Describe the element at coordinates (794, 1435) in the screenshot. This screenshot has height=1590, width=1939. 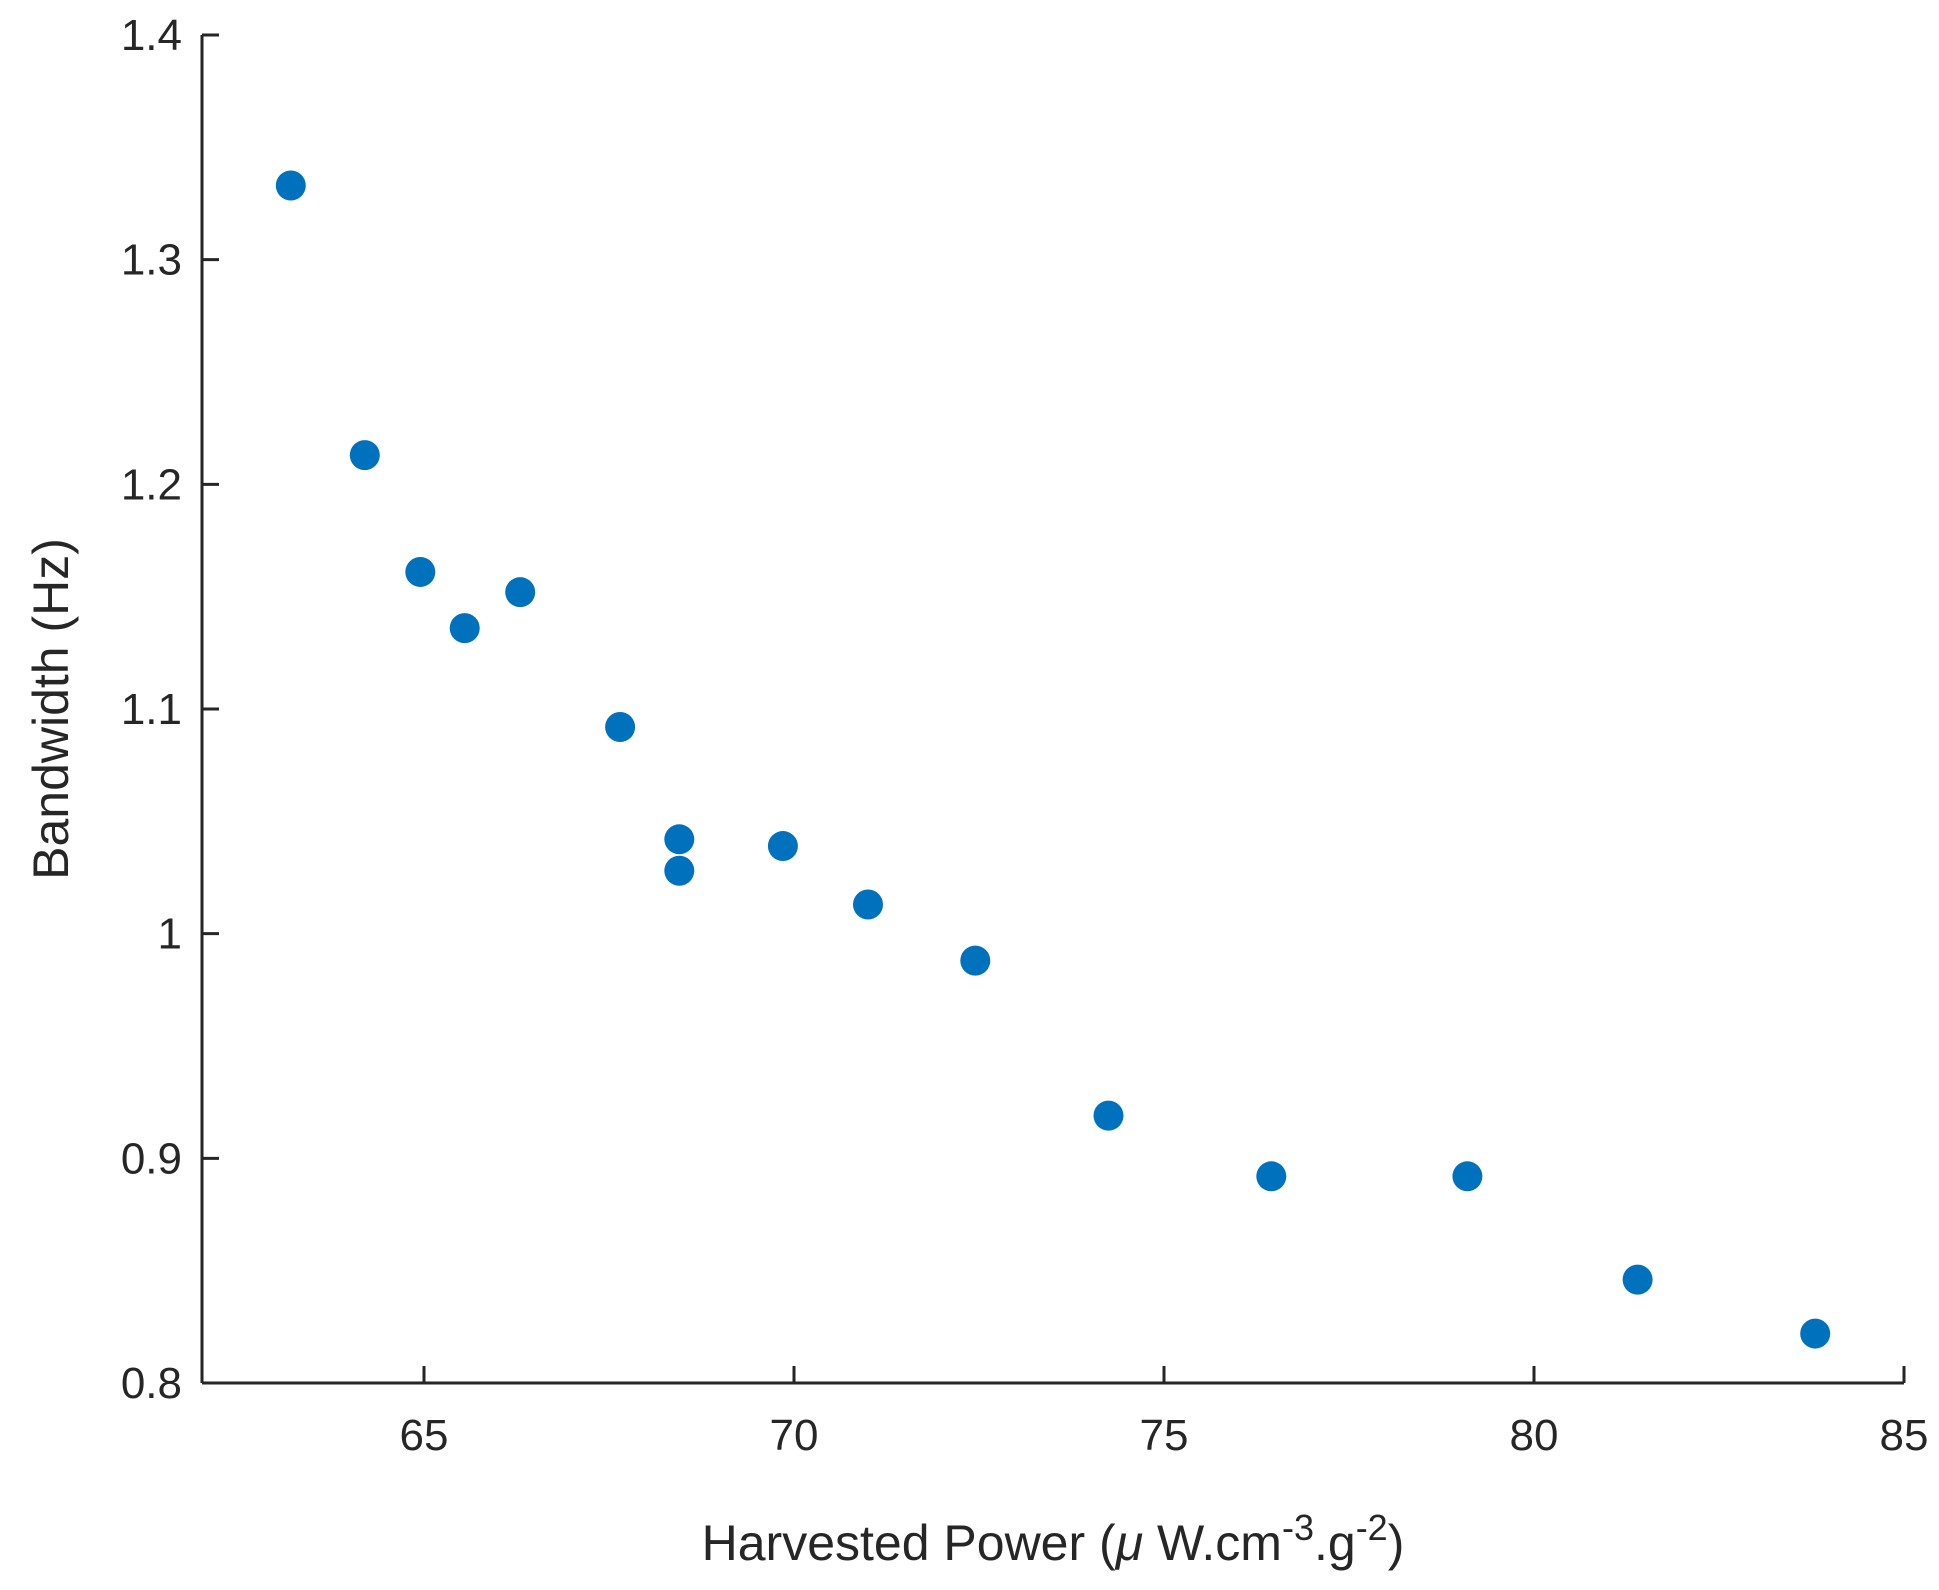
I see `x-tick-label: 70` at that location.